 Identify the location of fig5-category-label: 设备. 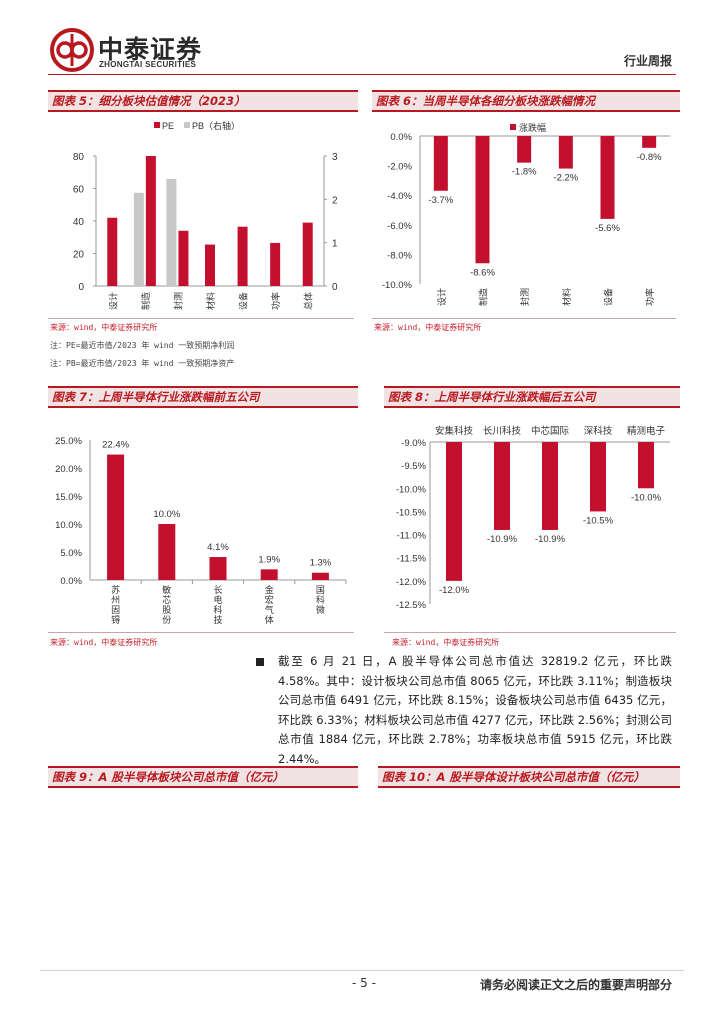
(243, 301).